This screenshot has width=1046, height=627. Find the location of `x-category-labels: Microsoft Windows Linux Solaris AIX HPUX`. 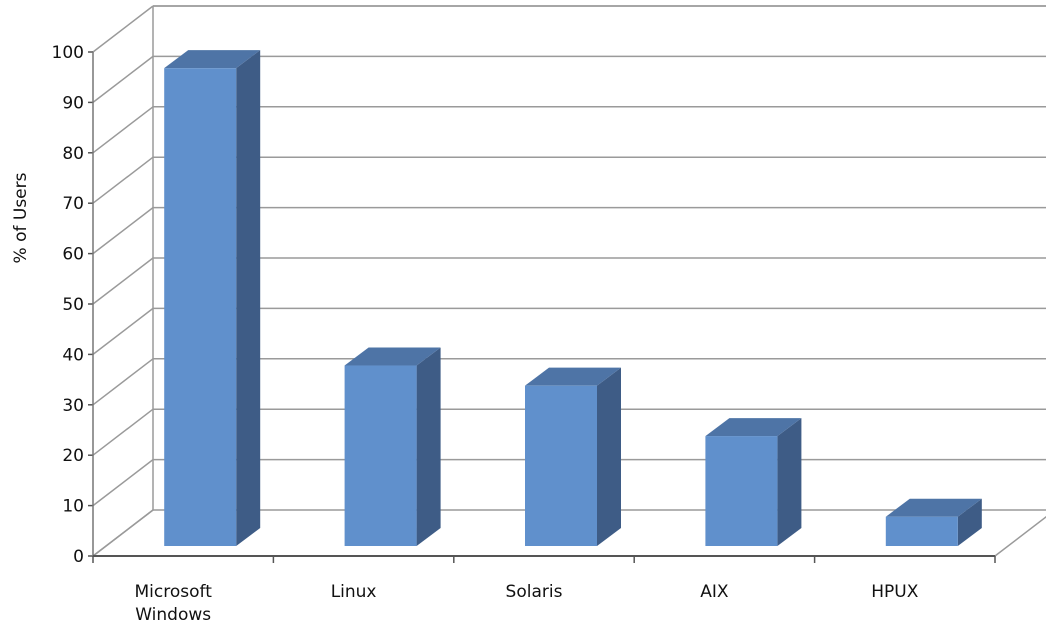

x-category-labels: Microsoft Windows Linux Solaris AIX HPUX is located at coordinates (527, 603).